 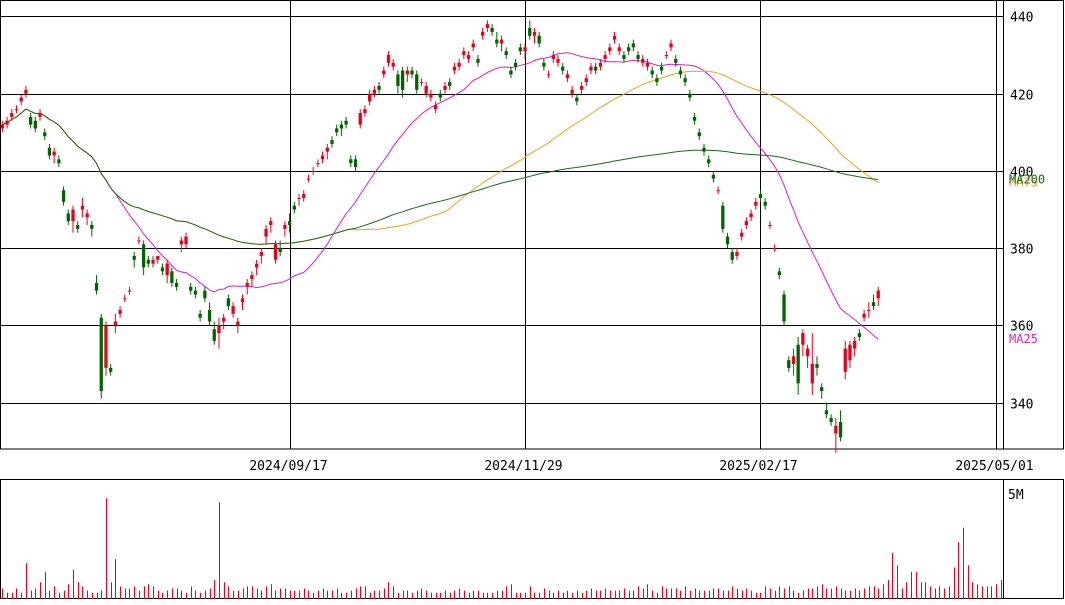 I want to click on price-tick-label: 380, so click(x=1021, y=250).